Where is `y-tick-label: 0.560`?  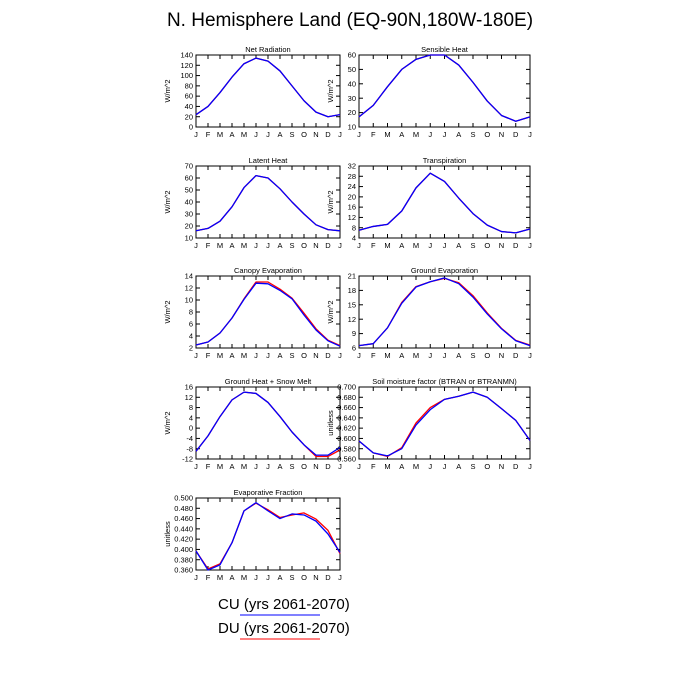
y-tick-label: 0.560 is located at coordinates (346, 459).